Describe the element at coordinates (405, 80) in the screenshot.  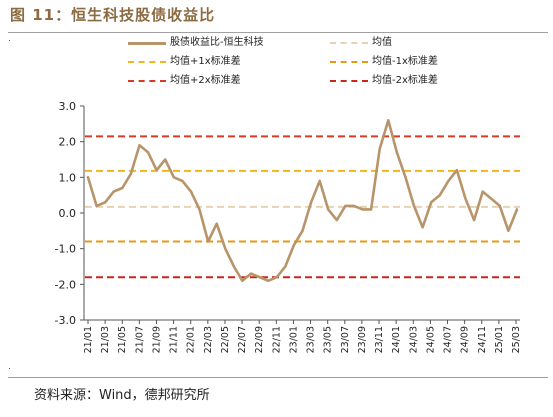
I see `legend-label: 均值-2x标准差` at that location.